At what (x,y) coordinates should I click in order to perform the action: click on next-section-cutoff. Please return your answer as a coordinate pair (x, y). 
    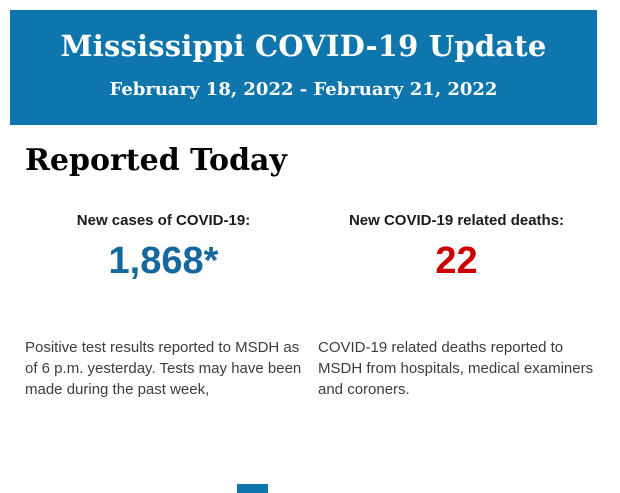
    Looking at the image, I should click on (252, 488).